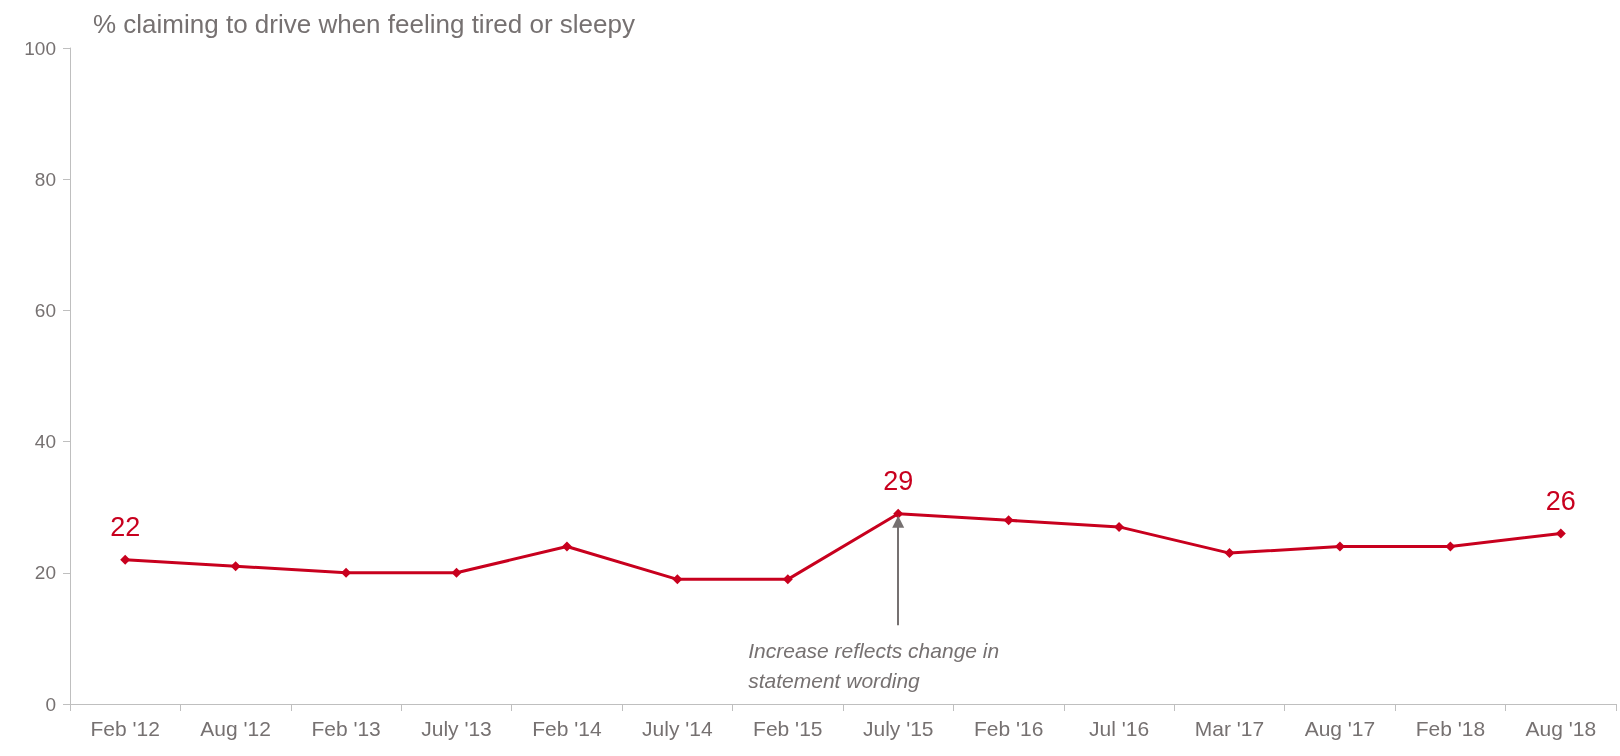 Image resolution: width=1620 pixels, height=756 pixels. What do you see at coordinates (1229, 728) in the screenshot?
I see `x-tick-label: Mar '17` at bounding box center [1229, 728].